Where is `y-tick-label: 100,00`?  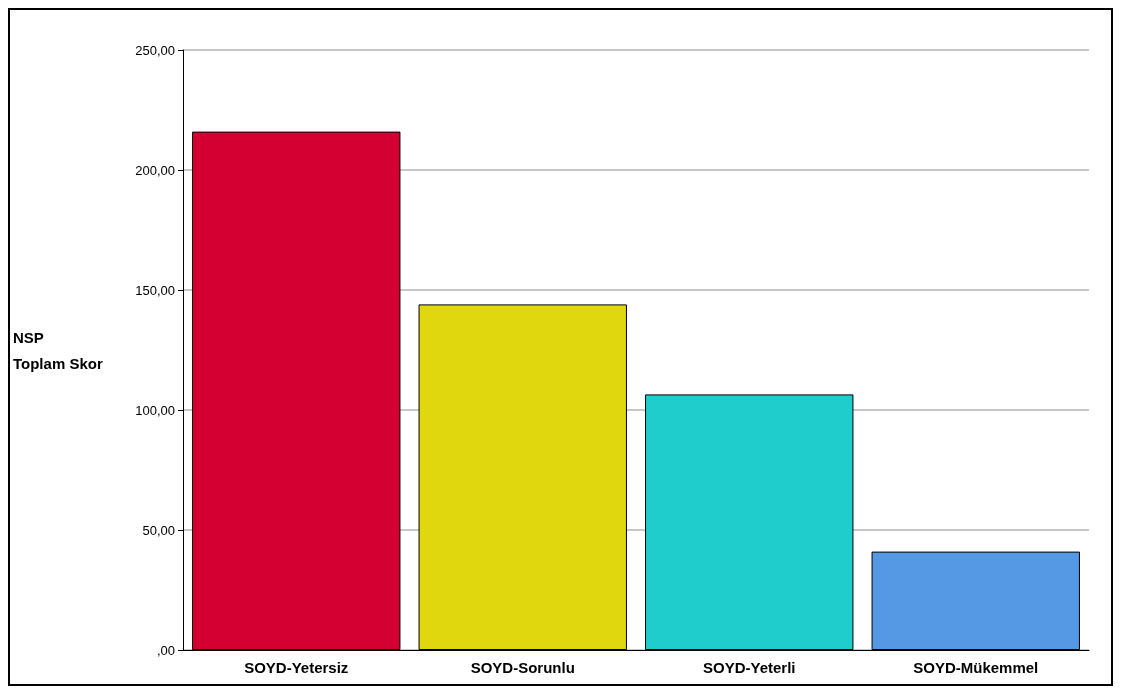 y-tick-label: 100,00 is located at coordinates (155, 410).